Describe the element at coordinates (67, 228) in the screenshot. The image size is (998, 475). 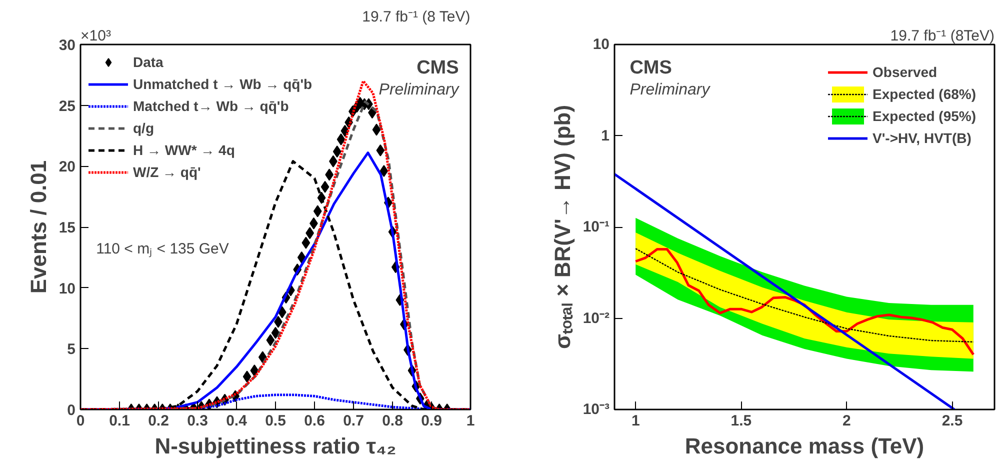
I see `y-tick-label: 15` at that location.